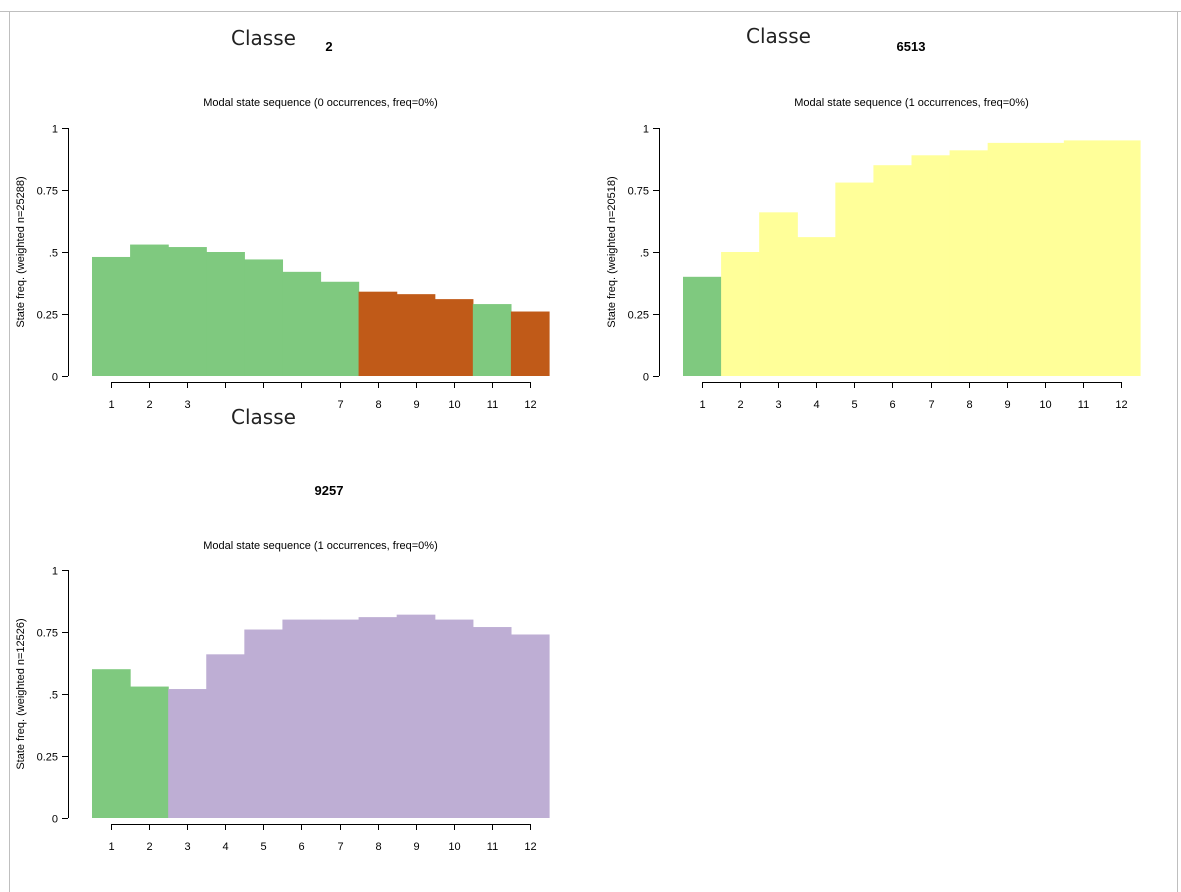 Image resolution: width=1181 pixels, height=892 pixels. I want to click on classe-label-3: Classe, so click(263, 417).